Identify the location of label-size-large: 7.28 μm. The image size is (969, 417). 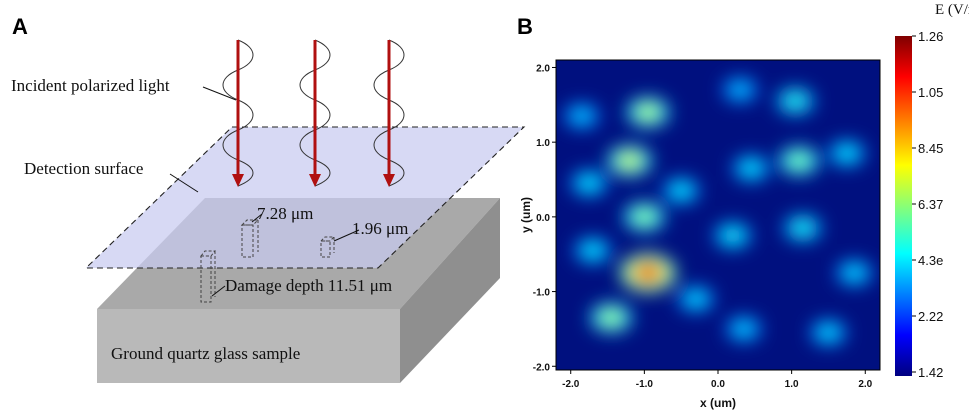
(285, 213).